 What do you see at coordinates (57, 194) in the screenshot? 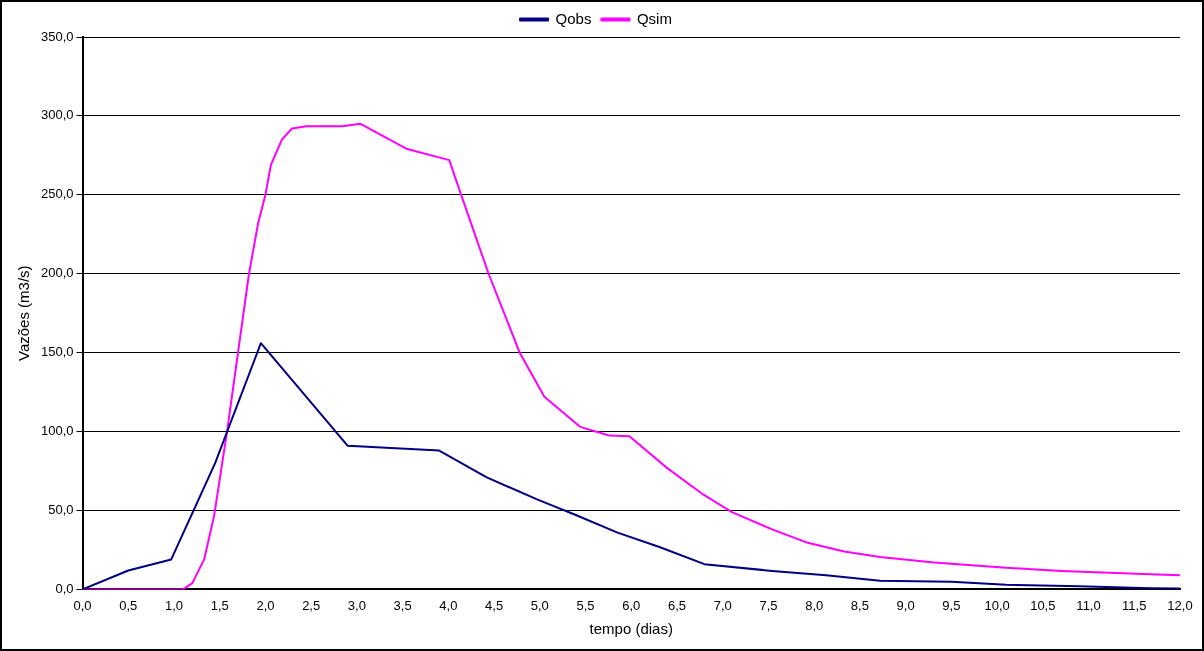
I see `y-tick-label: 250,0` at bounding box center [57, 194].